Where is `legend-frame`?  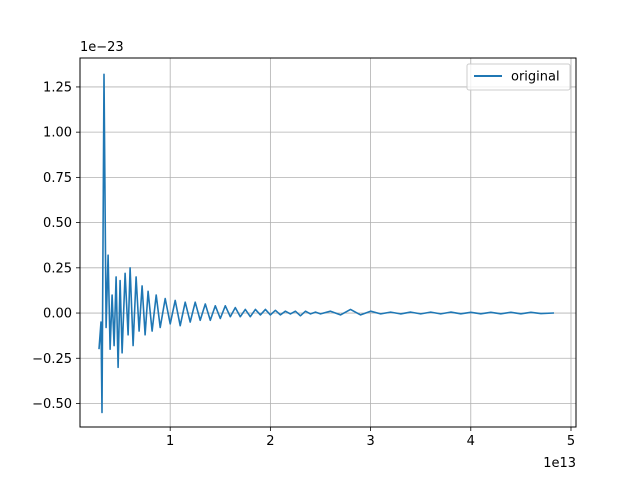 legend-frame is located at coordinates (518, 77).